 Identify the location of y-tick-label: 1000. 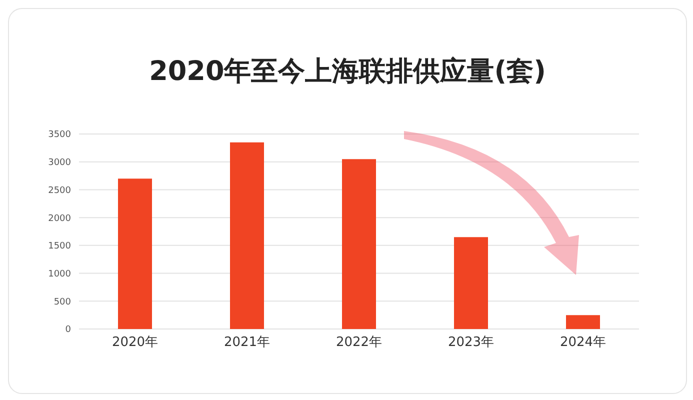
(60, 274).